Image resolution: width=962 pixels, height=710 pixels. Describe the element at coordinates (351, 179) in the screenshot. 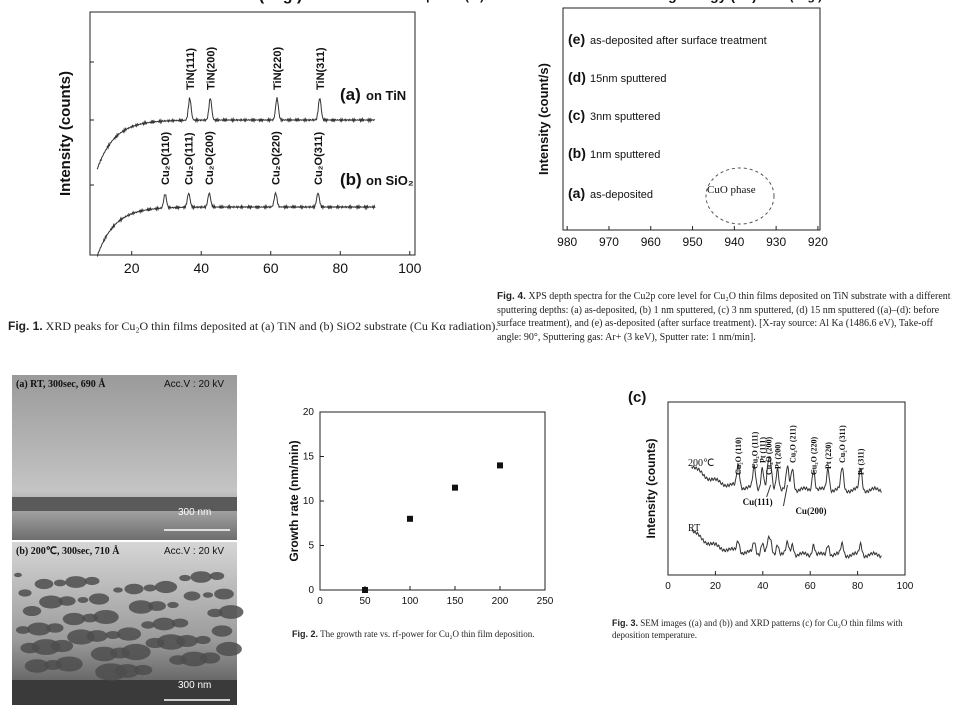

I see `trace-tag: (b)` at that location.